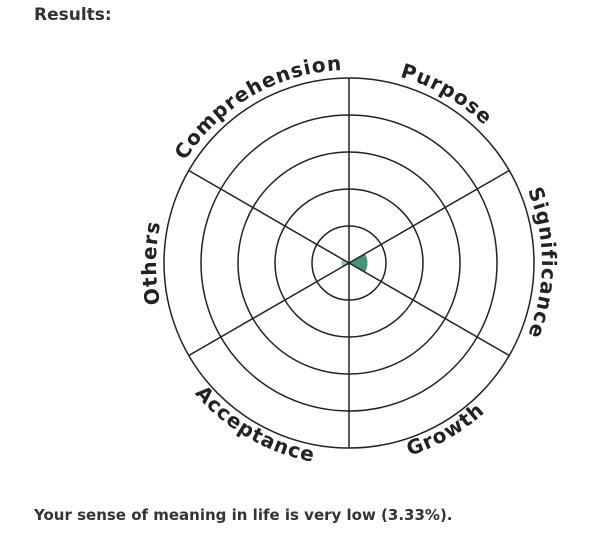 The image size is (601, 535). I want to click on category-label-path: Purpose, so click(447, 94).